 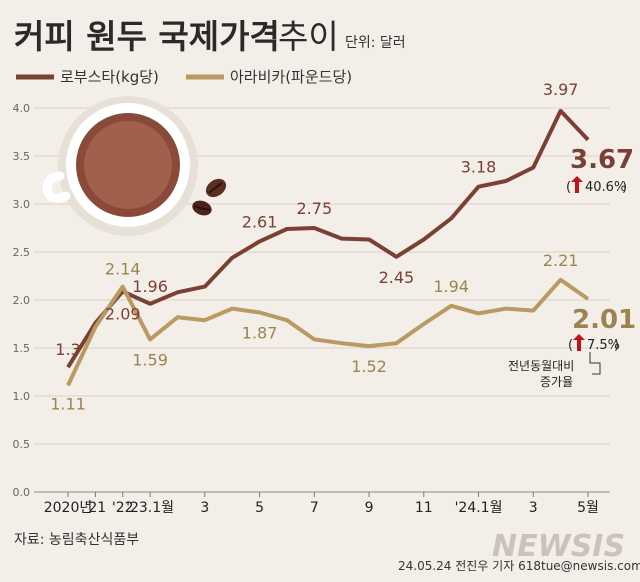 What do you see at coordinates (588, 508) in the screenshot?
I see `x-tick-label: 5월` at bounding box center [588, 508].